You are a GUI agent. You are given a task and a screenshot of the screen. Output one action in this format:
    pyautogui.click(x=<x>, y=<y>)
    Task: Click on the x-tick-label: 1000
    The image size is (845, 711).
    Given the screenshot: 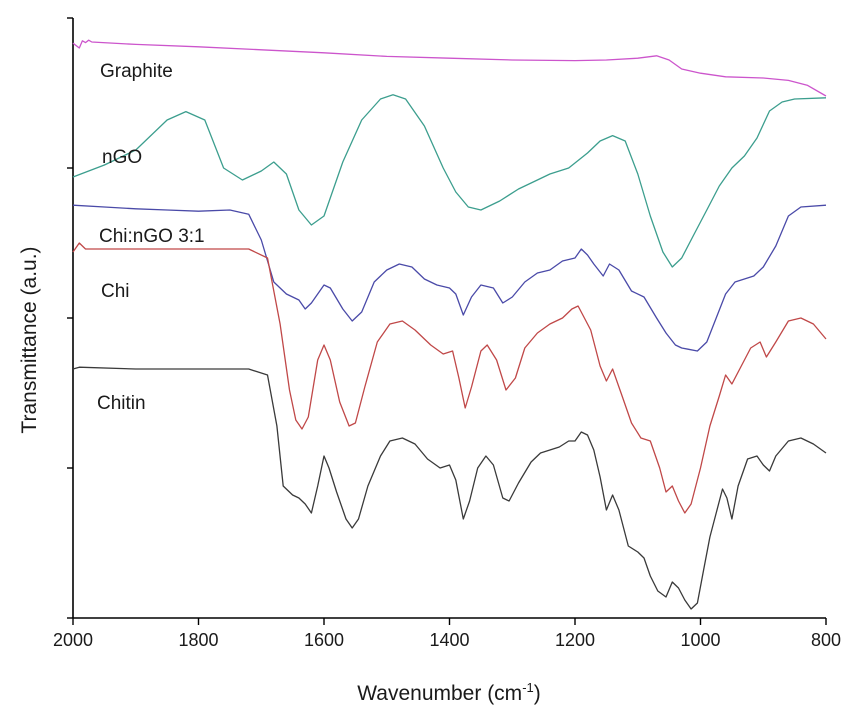 What is the action you would take?
    pyautogui.click(x=700, y=640)
    